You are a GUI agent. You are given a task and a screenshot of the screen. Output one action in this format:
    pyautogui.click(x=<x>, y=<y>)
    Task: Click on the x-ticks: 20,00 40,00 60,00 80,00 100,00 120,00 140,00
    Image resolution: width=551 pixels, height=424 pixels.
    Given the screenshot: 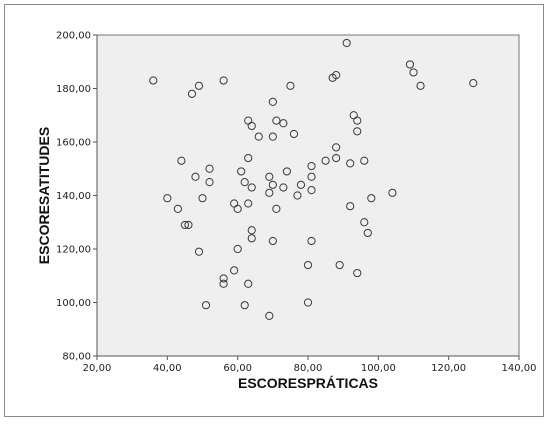 What is the action you would take?
    pyautogui.click(x=310, y=365)
    